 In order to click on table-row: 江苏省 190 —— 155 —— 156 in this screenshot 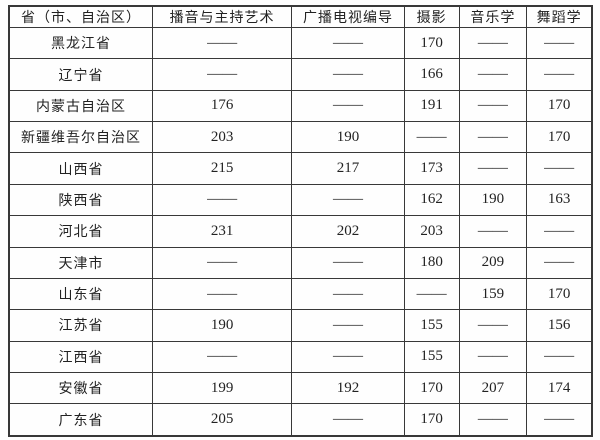, I will do `click(300, 325)`.